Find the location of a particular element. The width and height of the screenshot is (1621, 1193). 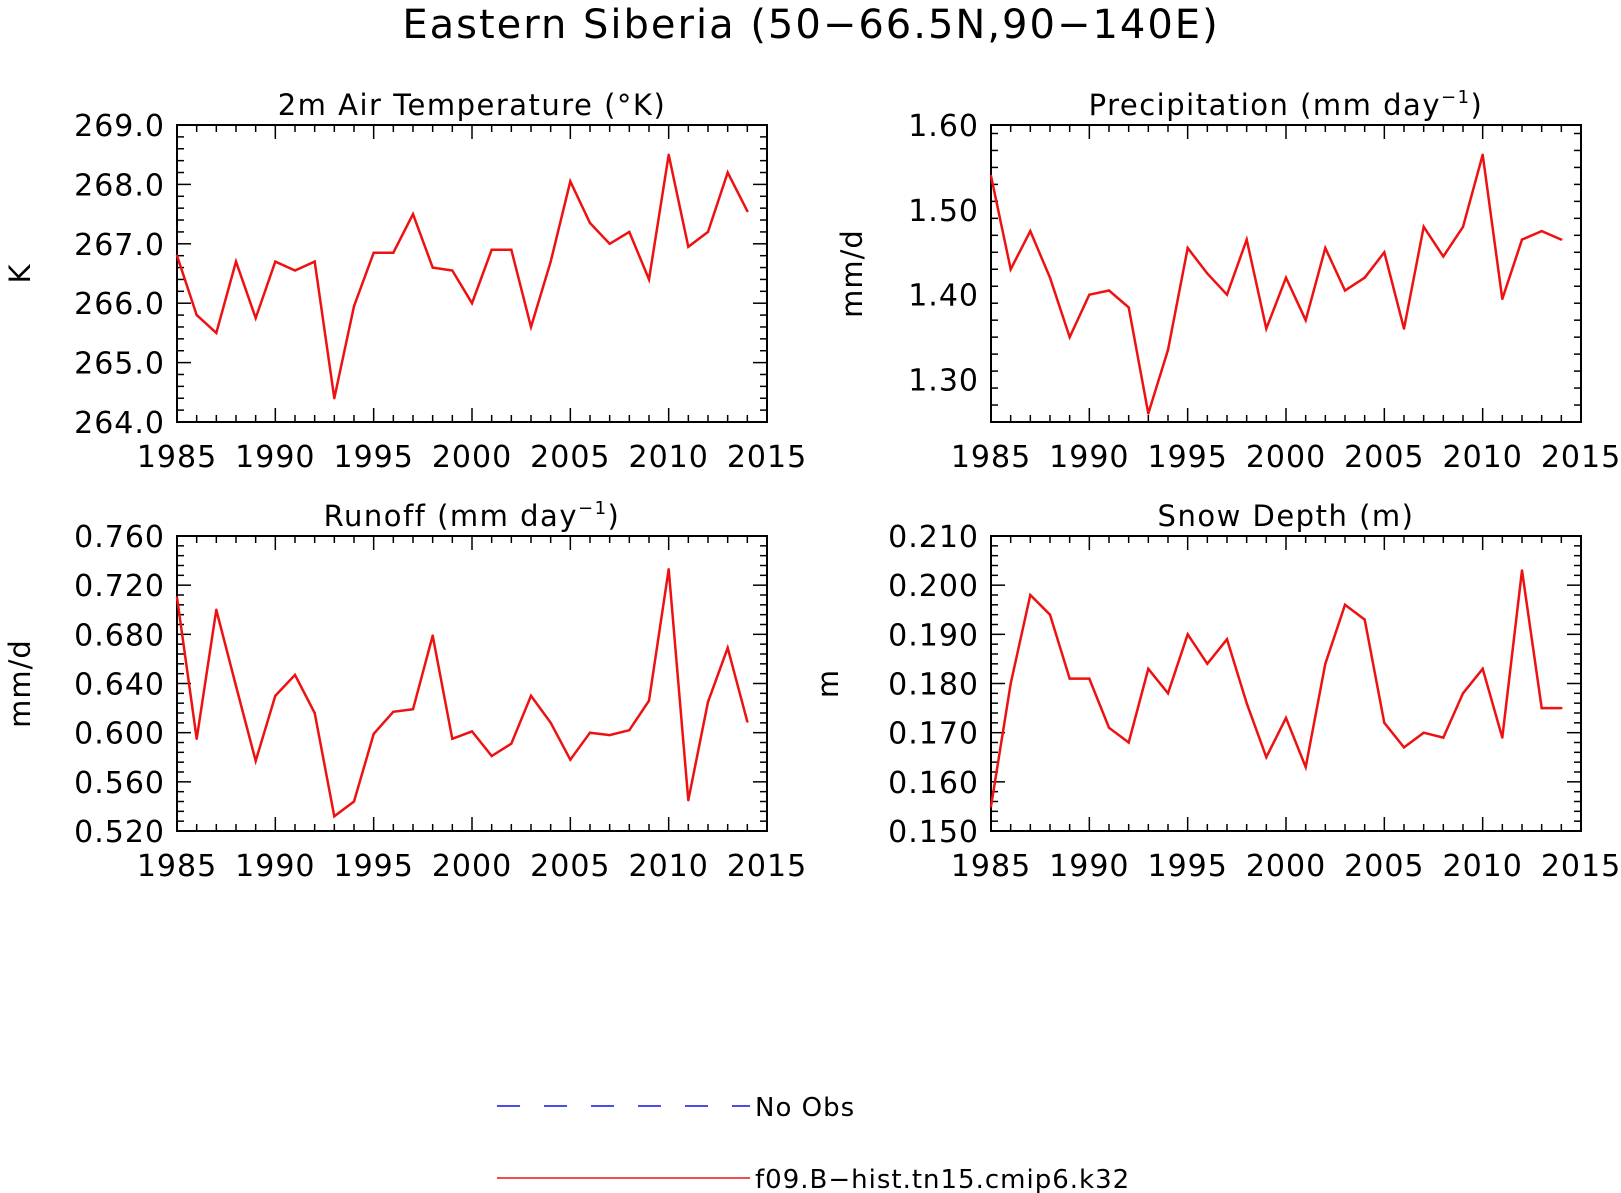

y-tick-label: 0.520 is located at coordinates (119, 832).